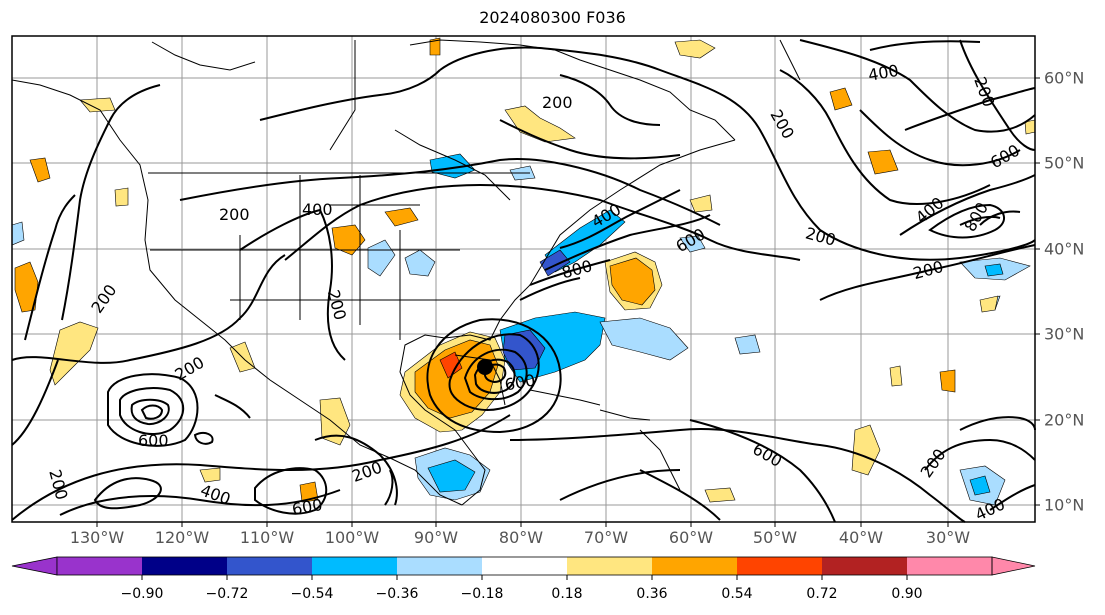 The width and height of the screenshot is (1105, 615). Describe the element at coordinates (822, 594) in the screenshot. I see `colorbar-tick-label: 0.72` at that location.